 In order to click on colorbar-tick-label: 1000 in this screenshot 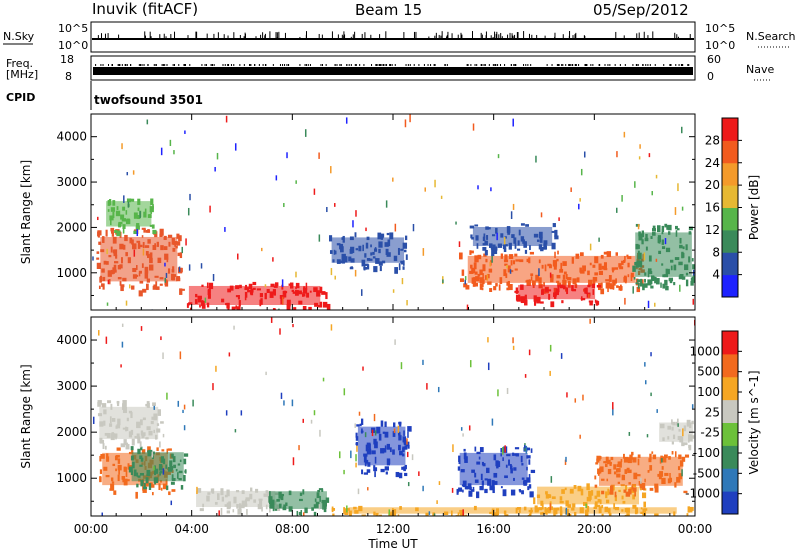, I will do `click(704, 351)`.